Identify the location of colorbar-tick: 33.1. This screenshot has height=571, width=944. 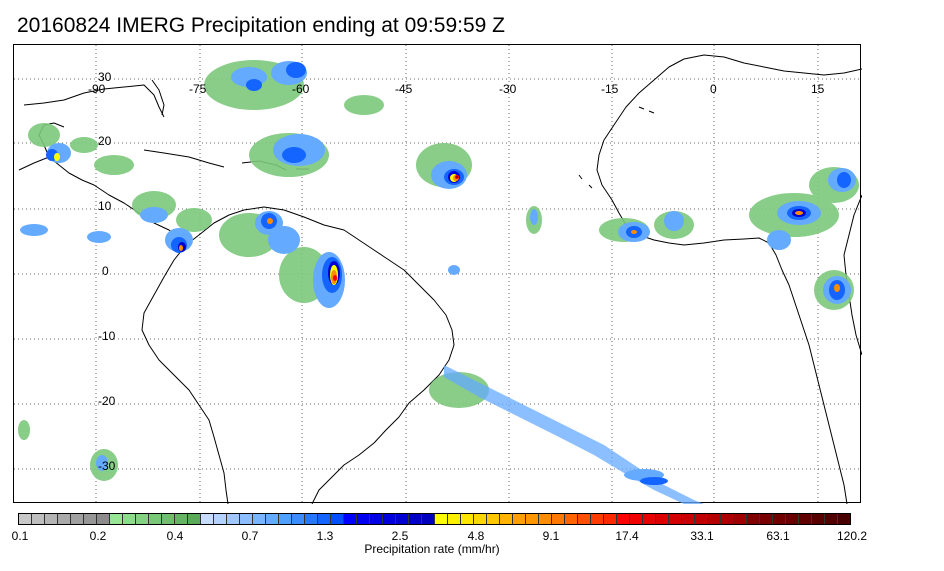
(702, 536).